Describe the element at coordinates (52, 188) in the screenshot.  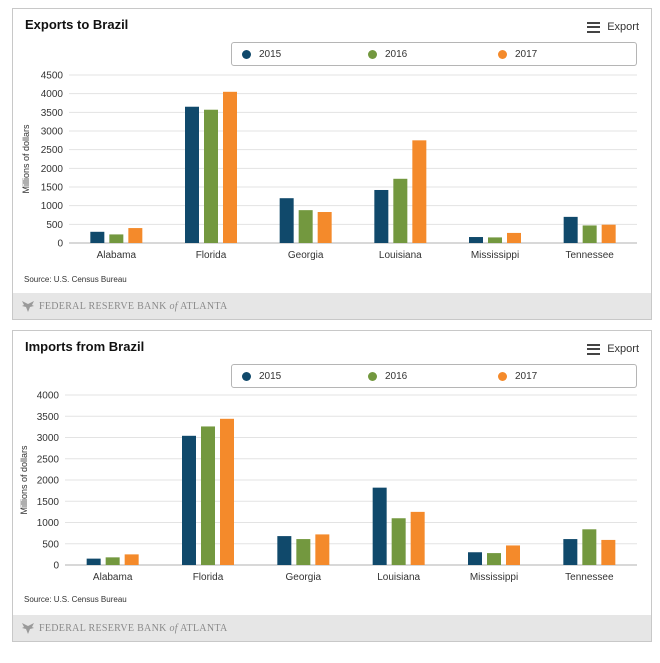
I see `y-tick-label: 1500` at that location.